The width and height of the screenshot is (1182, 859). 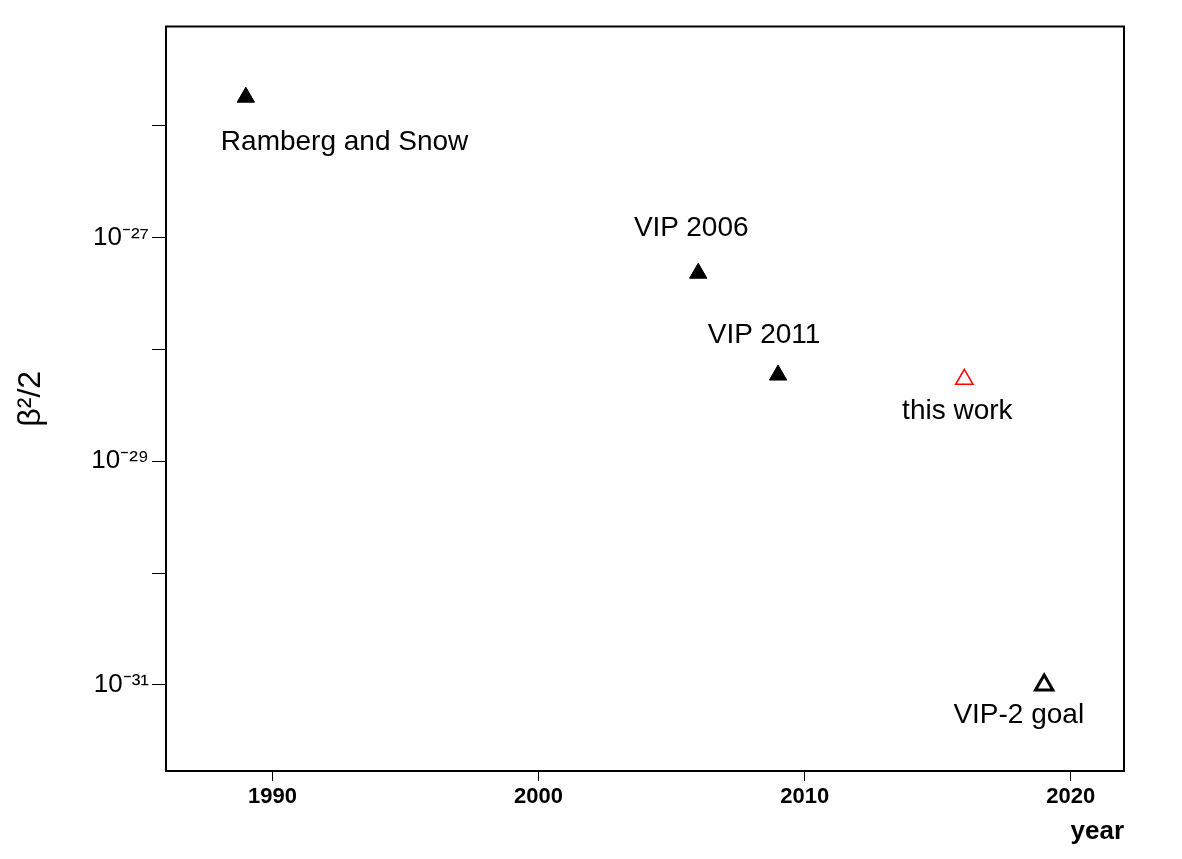 I want to click on annotation: VIP 2006, so click(x=691, y=226).